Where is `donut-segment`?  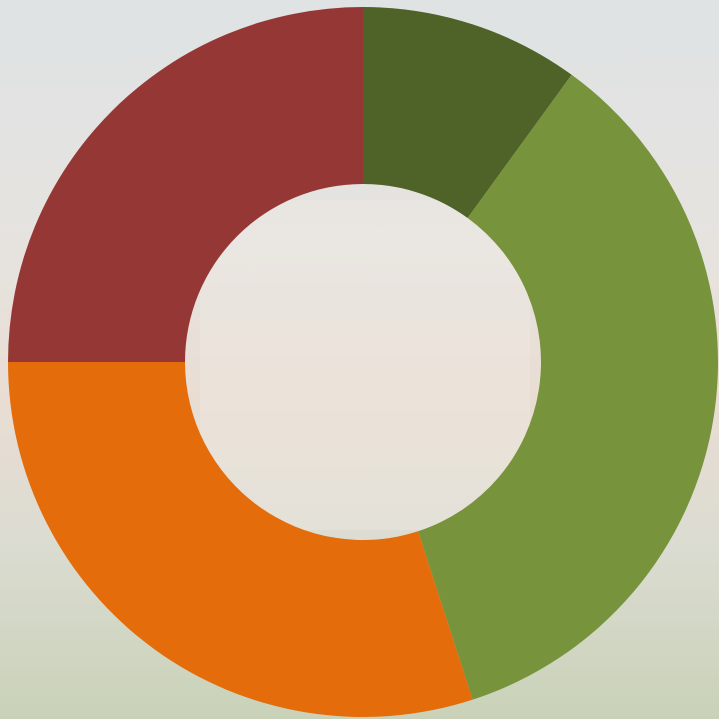
donut-segment is located at coordinates (467, 112).